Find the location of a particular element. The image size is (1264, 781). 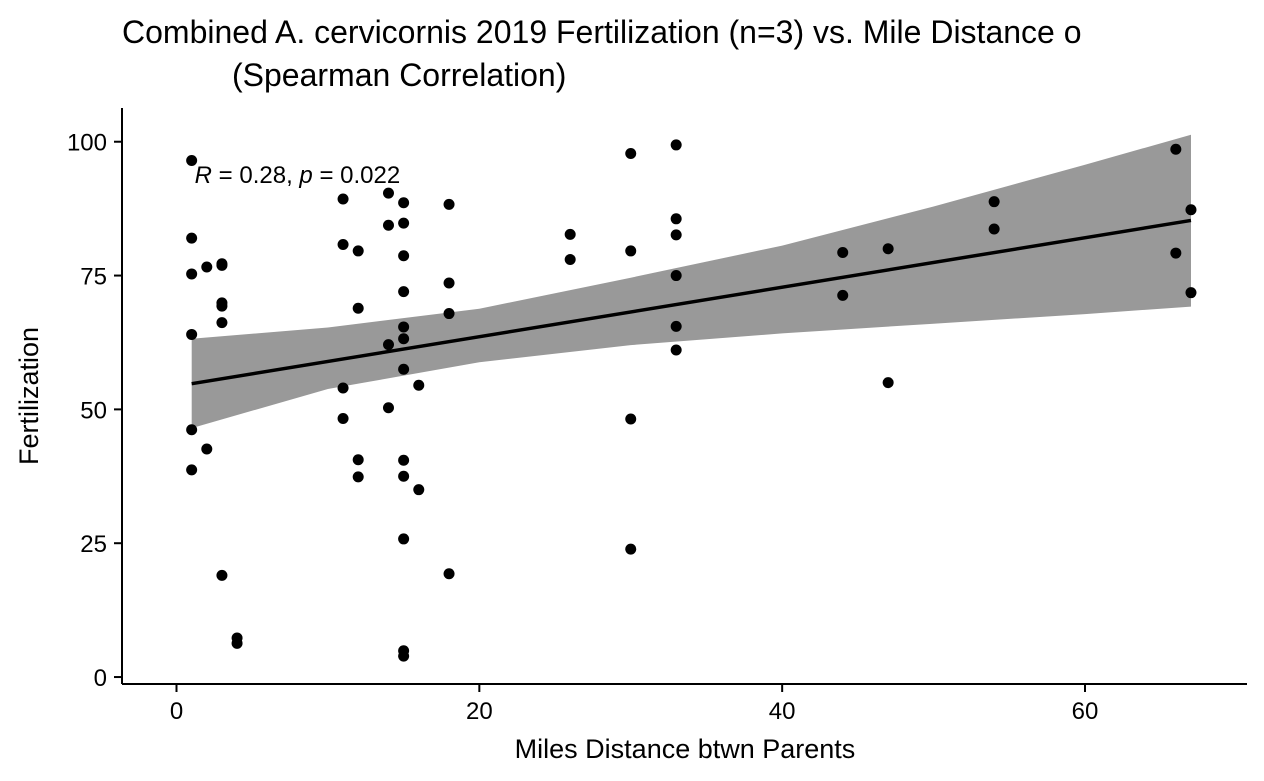

x-tick-label: 0 is located at coordinates (176, 711).